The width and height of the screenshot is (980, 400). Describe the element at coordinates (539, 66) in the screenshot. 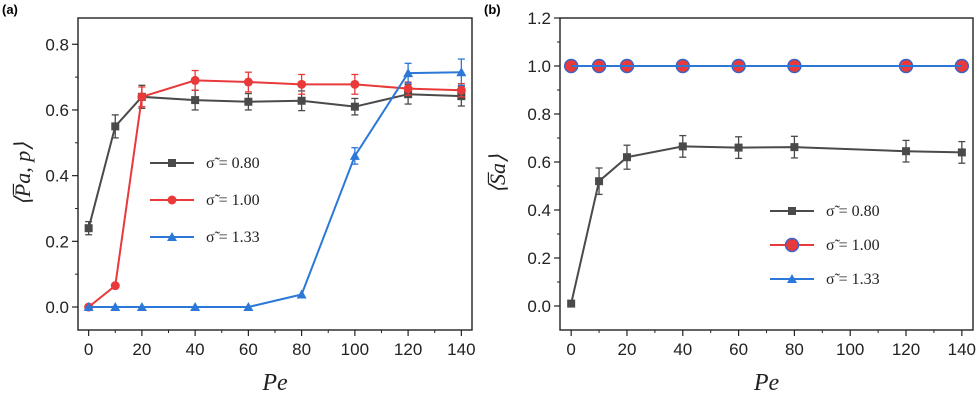

I see `y-tick-label: 1.0` at that location.